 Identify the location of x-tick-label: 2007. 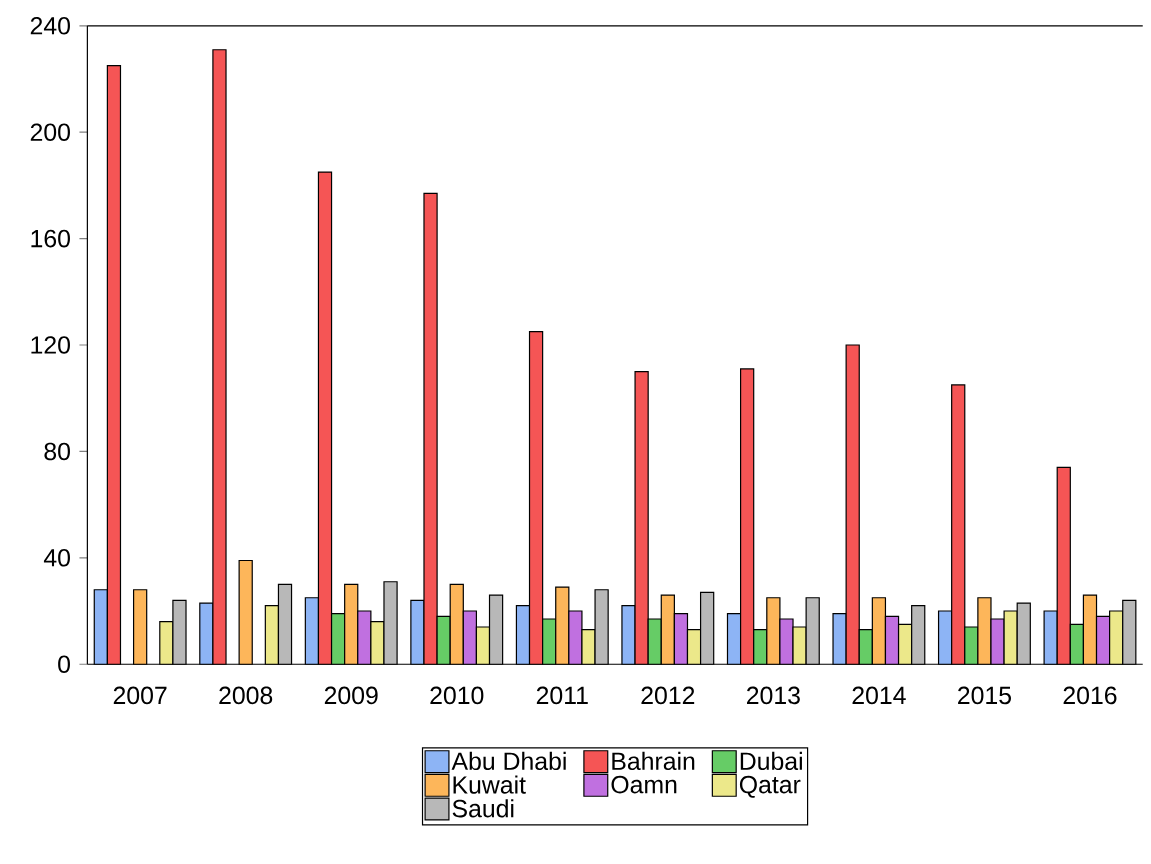
(140, 695).